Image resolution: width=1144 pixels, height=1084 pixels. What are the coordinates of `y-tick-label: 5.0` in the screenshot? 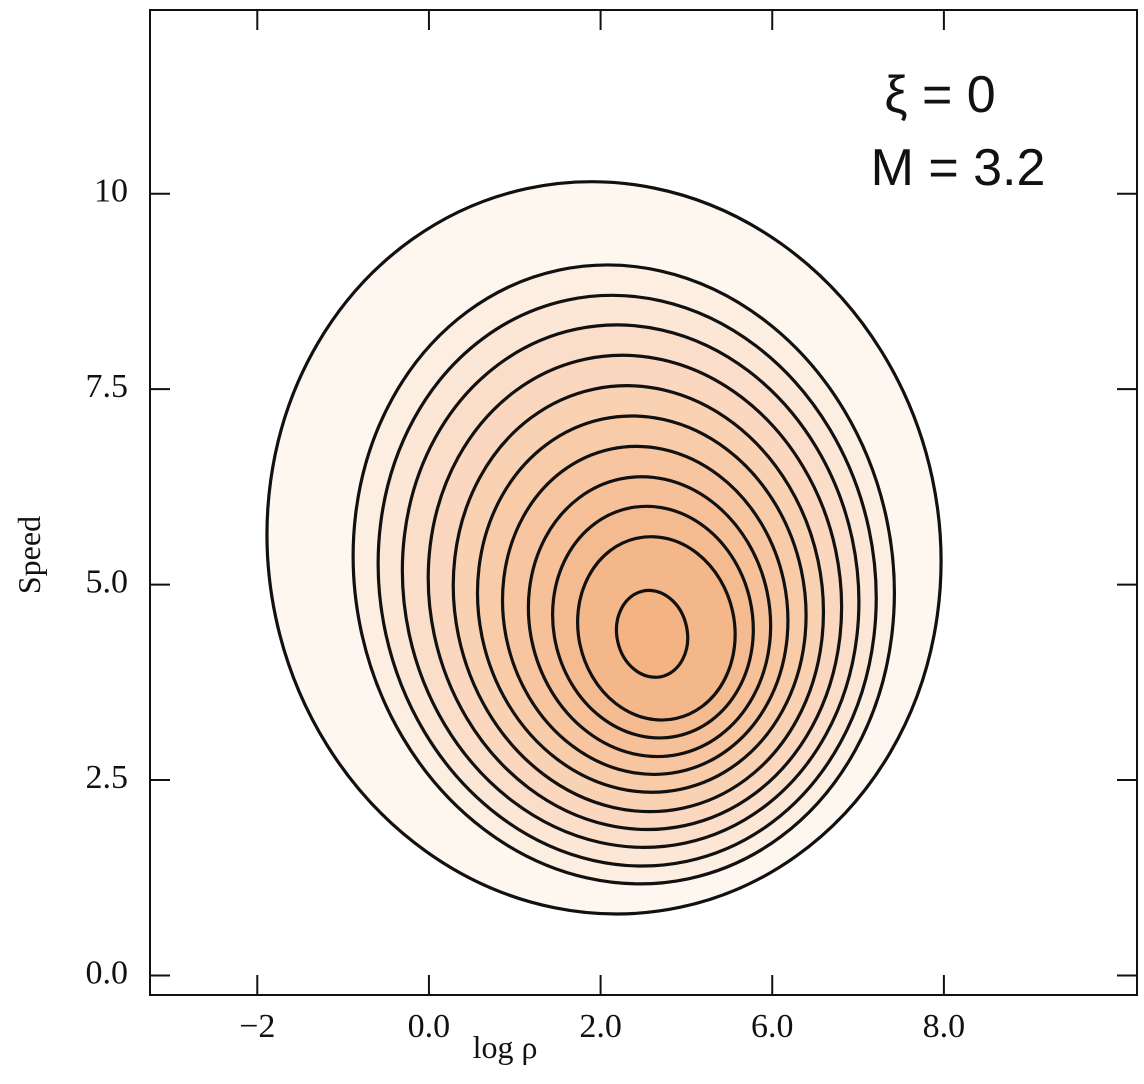 It's located at (107, 581).